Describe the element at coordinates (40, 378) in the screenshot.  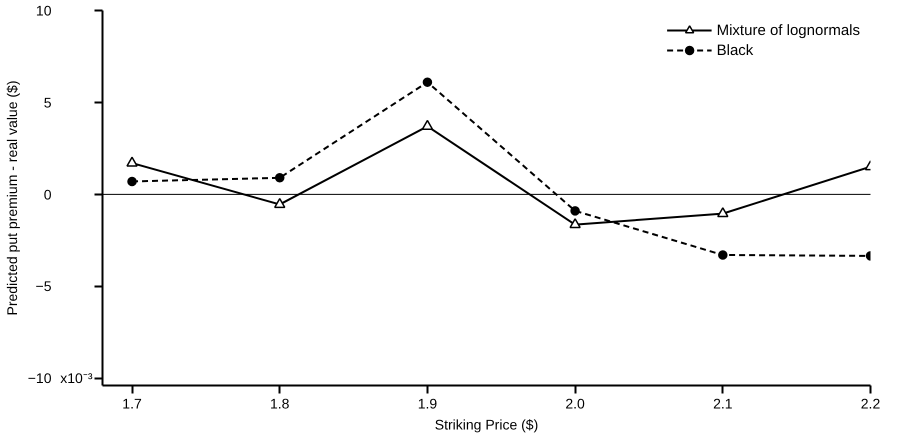
I see `y-tick-label: −10` at that location.